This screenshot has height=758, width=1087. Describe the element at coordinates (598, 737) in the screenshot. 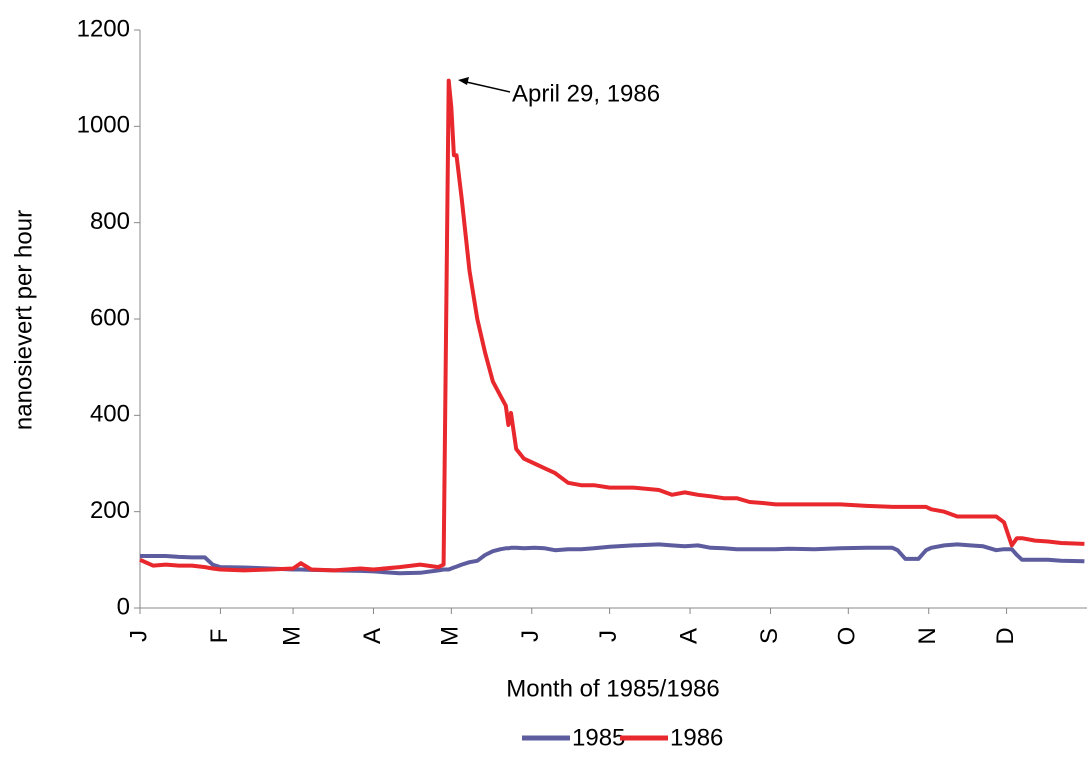

I see `legend-label: 1985` at that location.